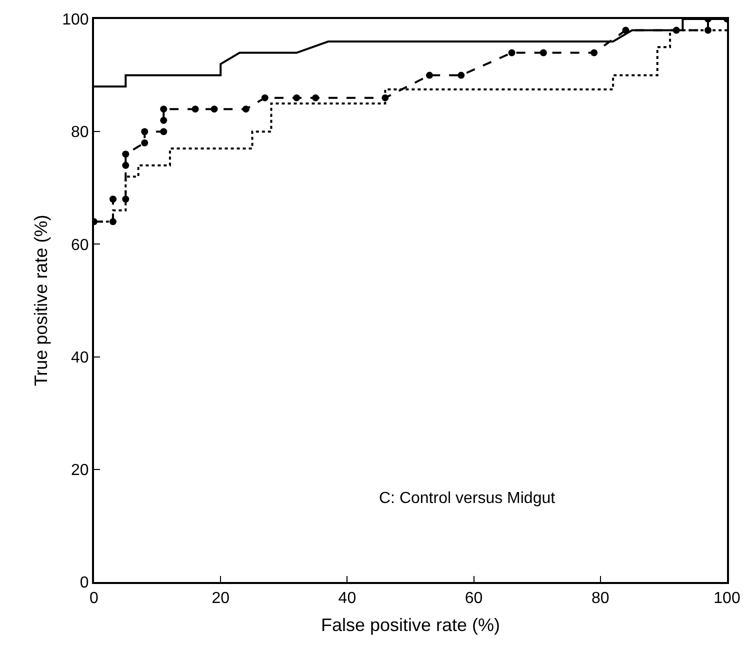 This screenshot has height=657, width=743. Describe the element at coordinates (75, 20) in the screenshot. I see `y-tick-label: 100` at that location.